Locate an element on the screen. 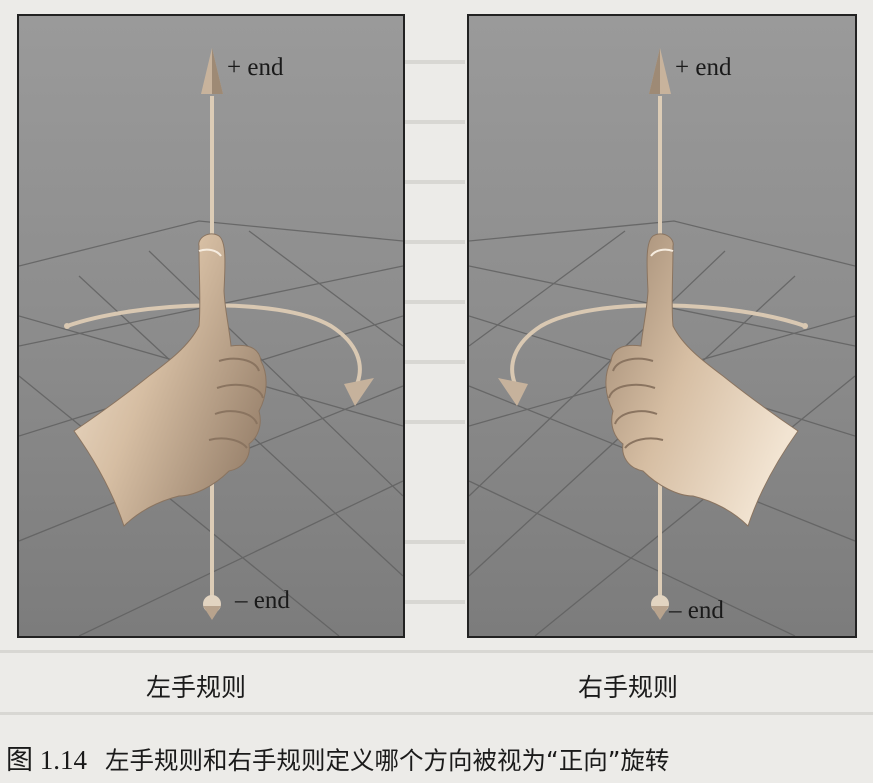 The image size is (873, 783). figure-caption: 图 1.14 左手规则和右手规则定义哪个方向被视为“正向”旋转 is located at coordinates (337, 757).